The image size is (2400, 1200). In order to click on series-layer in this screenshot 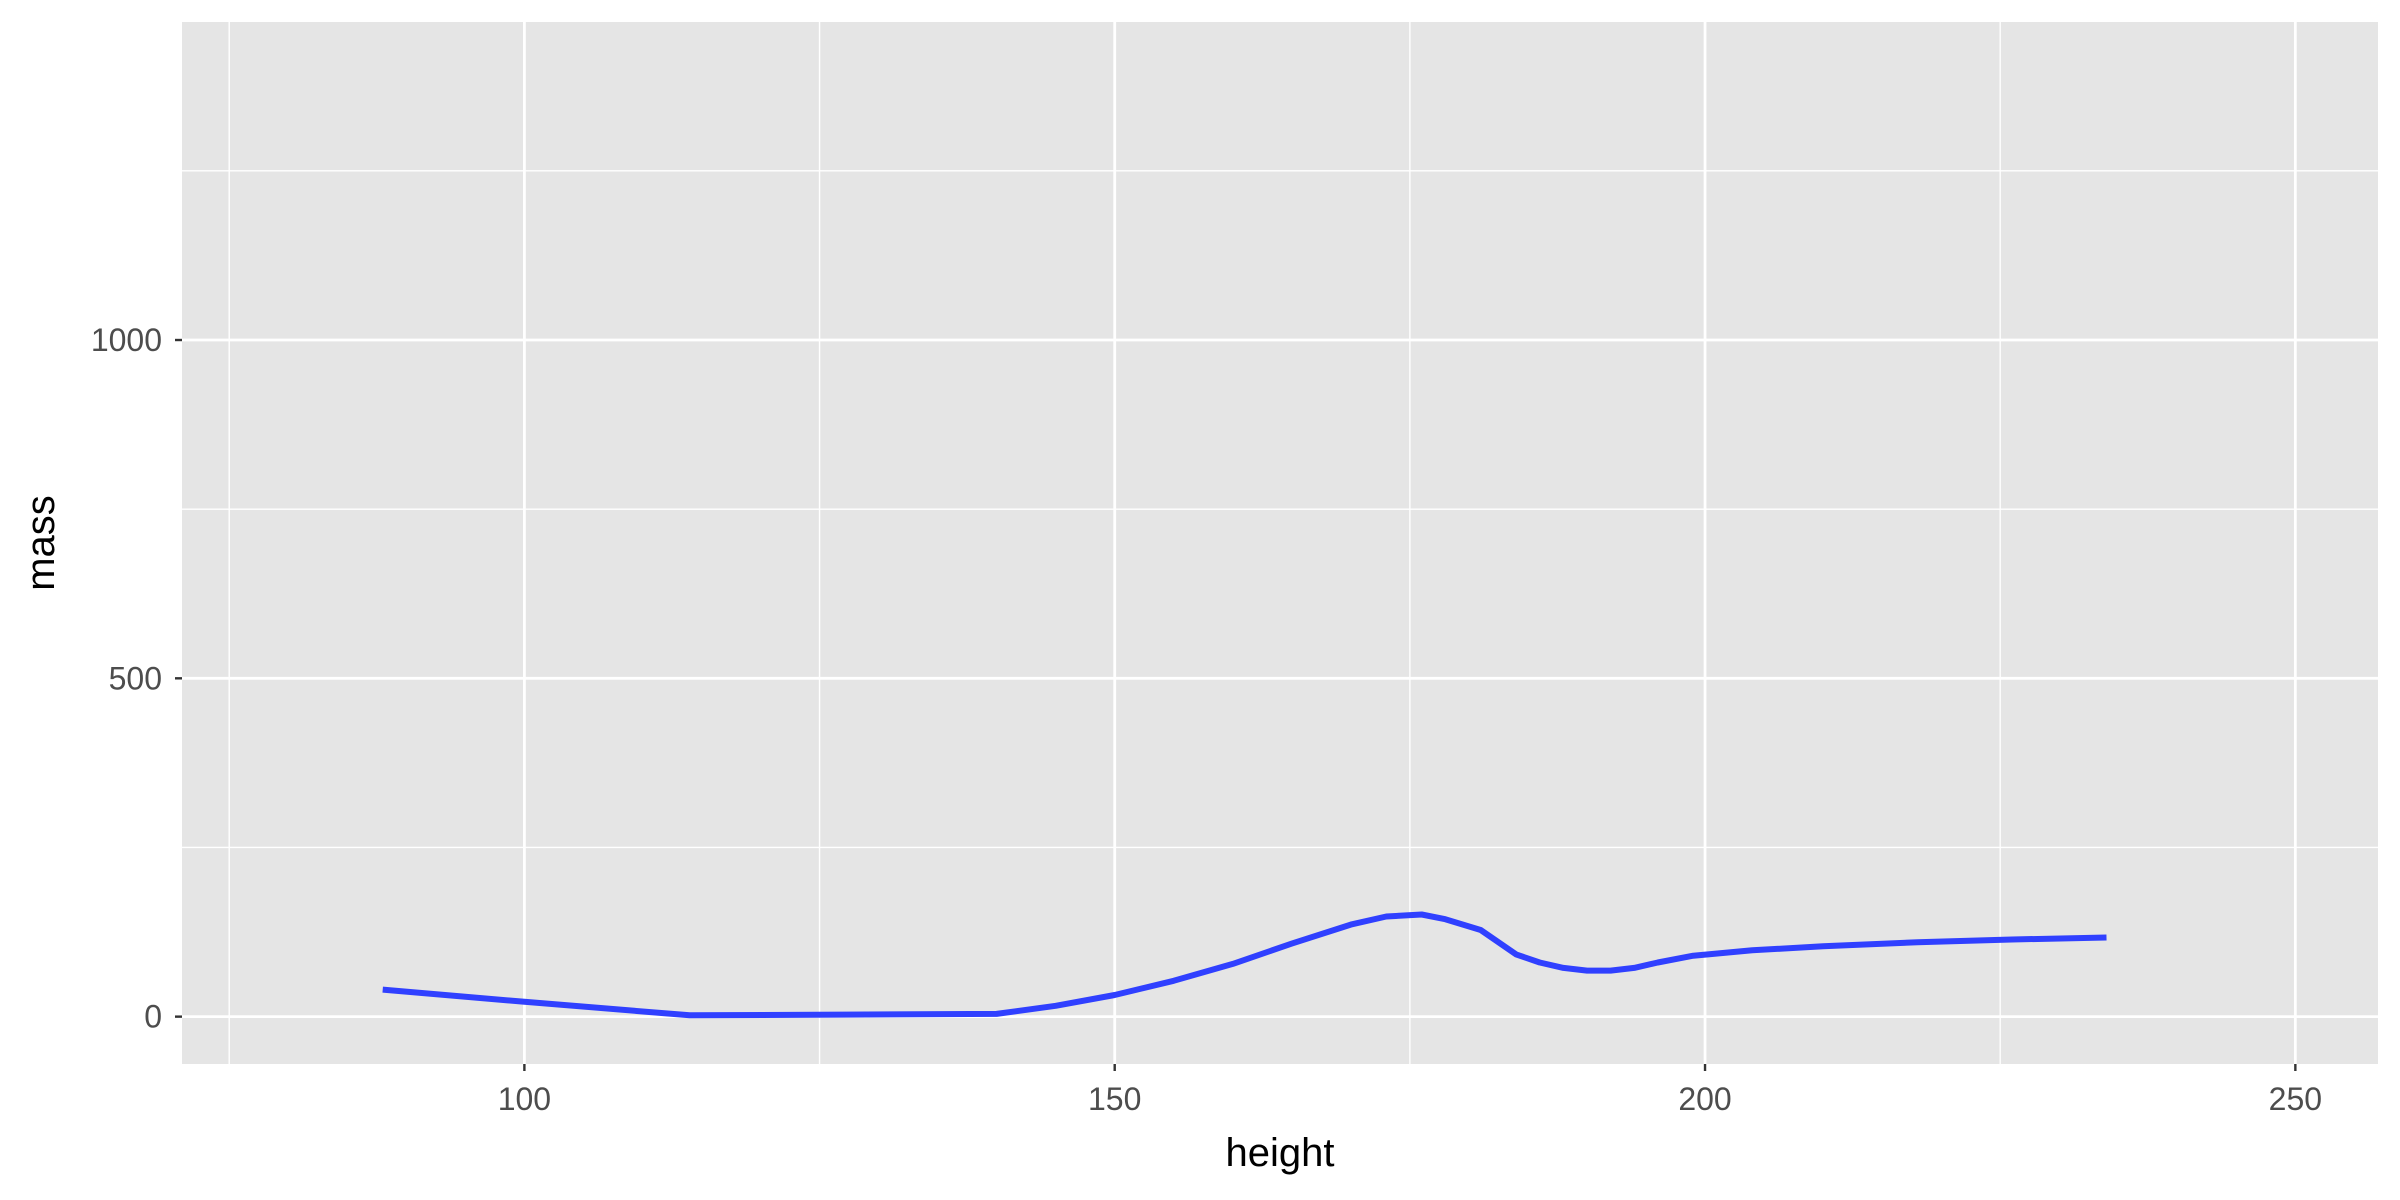, I will do `click(1244, 965)`.